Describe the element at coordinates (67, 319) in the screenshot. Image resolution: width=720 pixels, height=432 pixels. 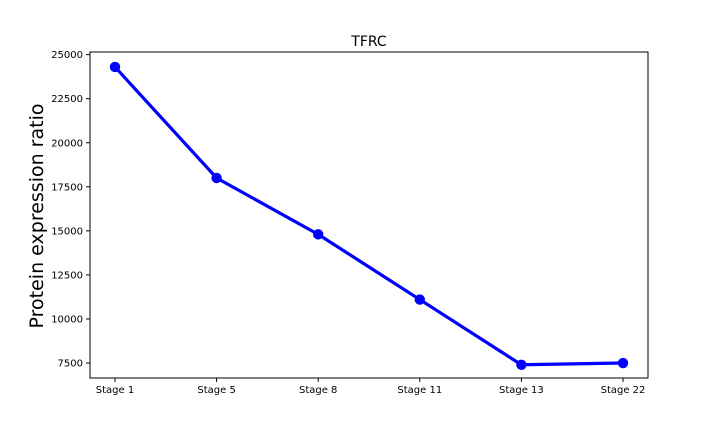
I see `y-tick-label: 10000` at that location.